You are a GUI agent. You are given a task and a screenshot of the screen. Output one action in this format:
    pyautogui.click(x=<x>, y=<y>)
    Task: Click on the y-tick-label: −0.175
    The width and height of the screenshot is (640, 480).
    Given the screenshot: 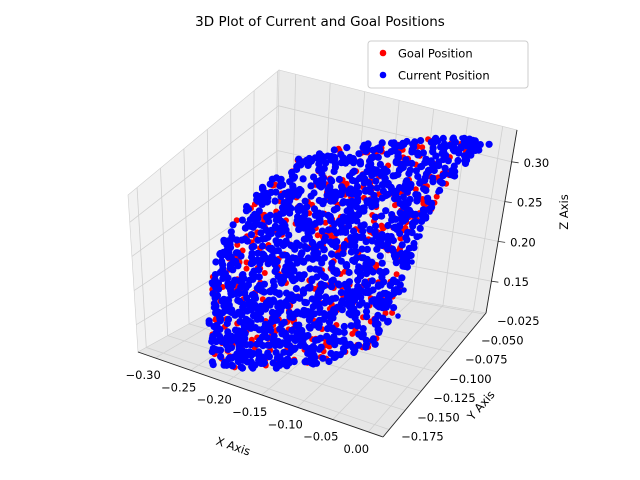 What is the action you would take?
    pyautogui.click(x=422, y=437)
    